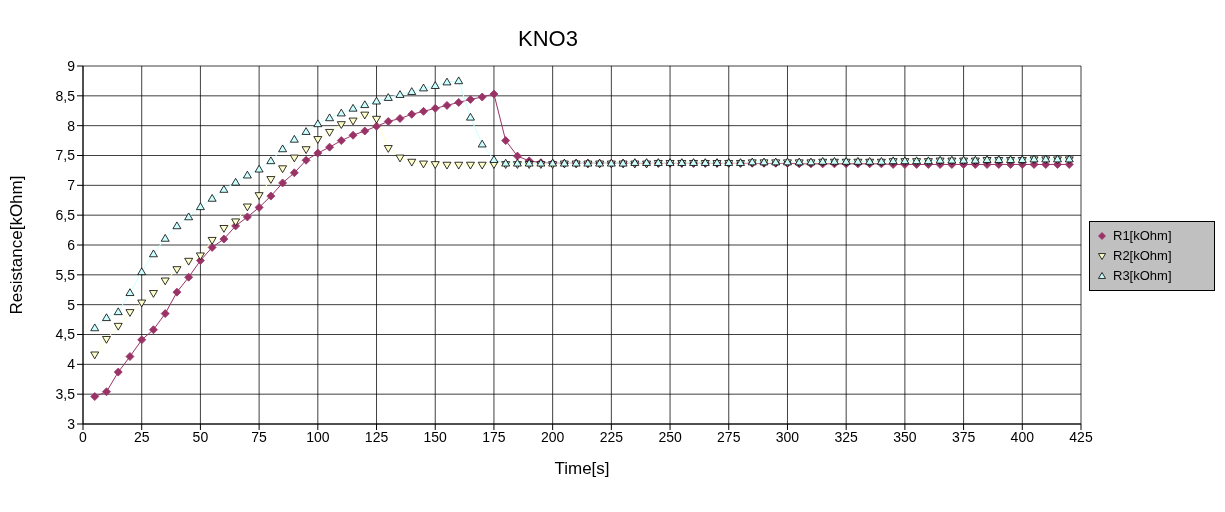  I want to click on y-tick-label: 5, so click(71, 304).